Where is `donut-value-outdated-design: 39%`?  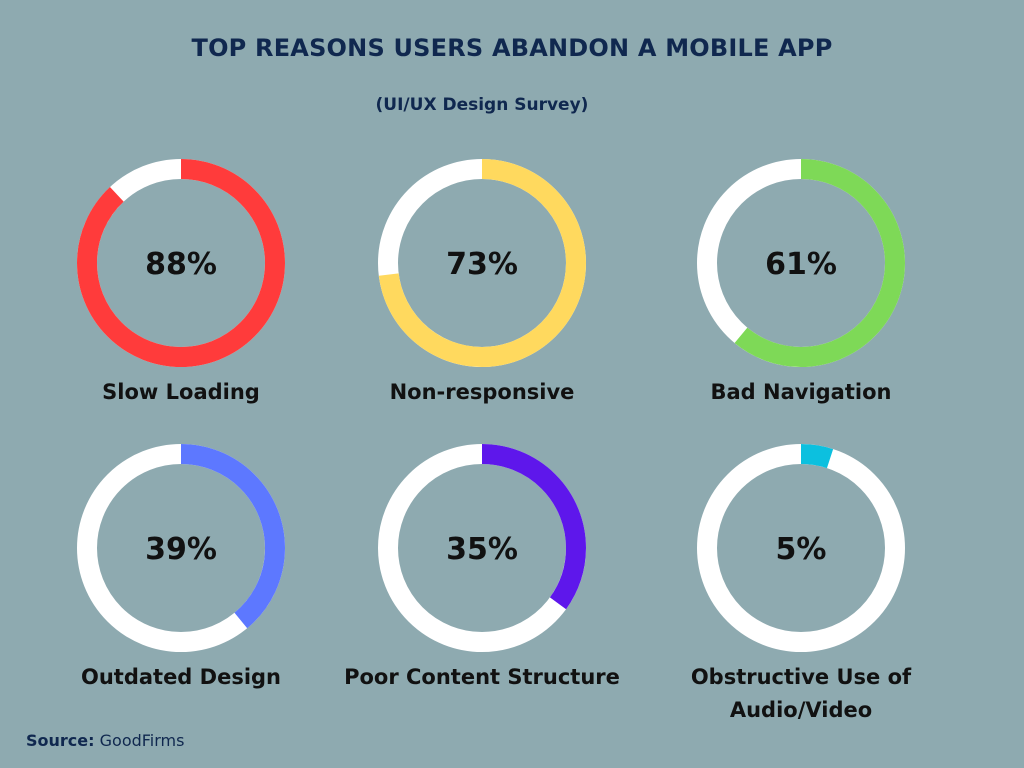
donut-value-outdated-design: 39% is located at coordinates (181, 549).